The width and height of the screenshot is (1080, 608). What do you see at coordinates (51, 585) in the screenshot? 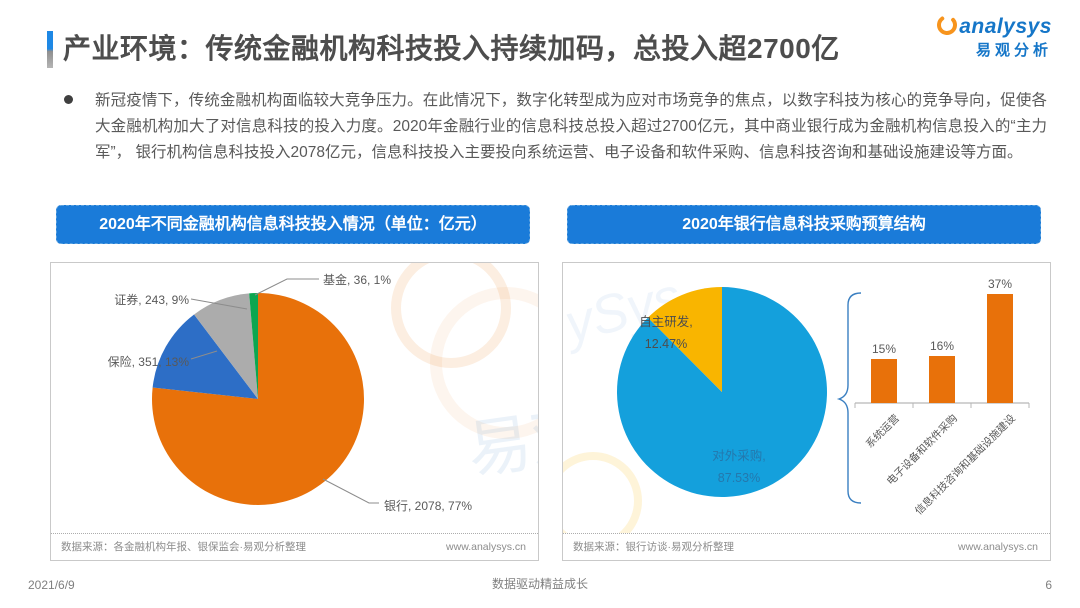
I see `footer-date: 2021/6/9` at bounding box center [51, 585].